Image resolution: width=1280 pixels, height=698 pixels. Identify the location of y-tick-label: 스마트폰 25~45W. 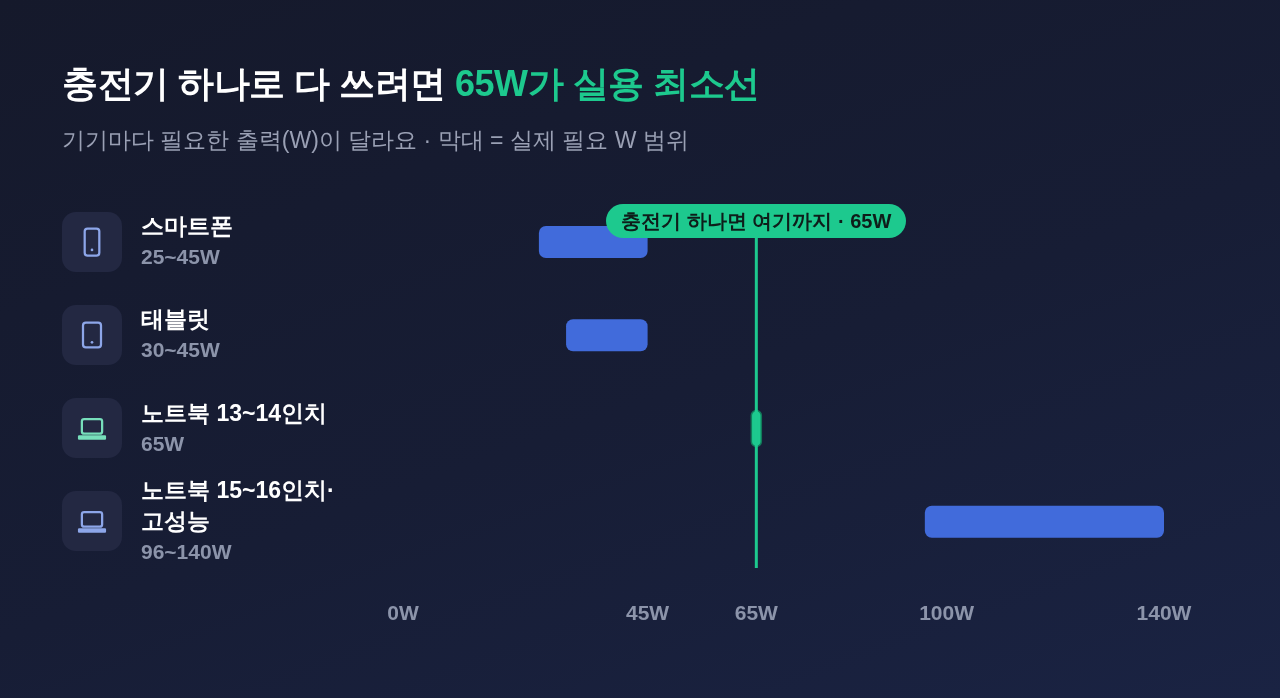
(187, 241).